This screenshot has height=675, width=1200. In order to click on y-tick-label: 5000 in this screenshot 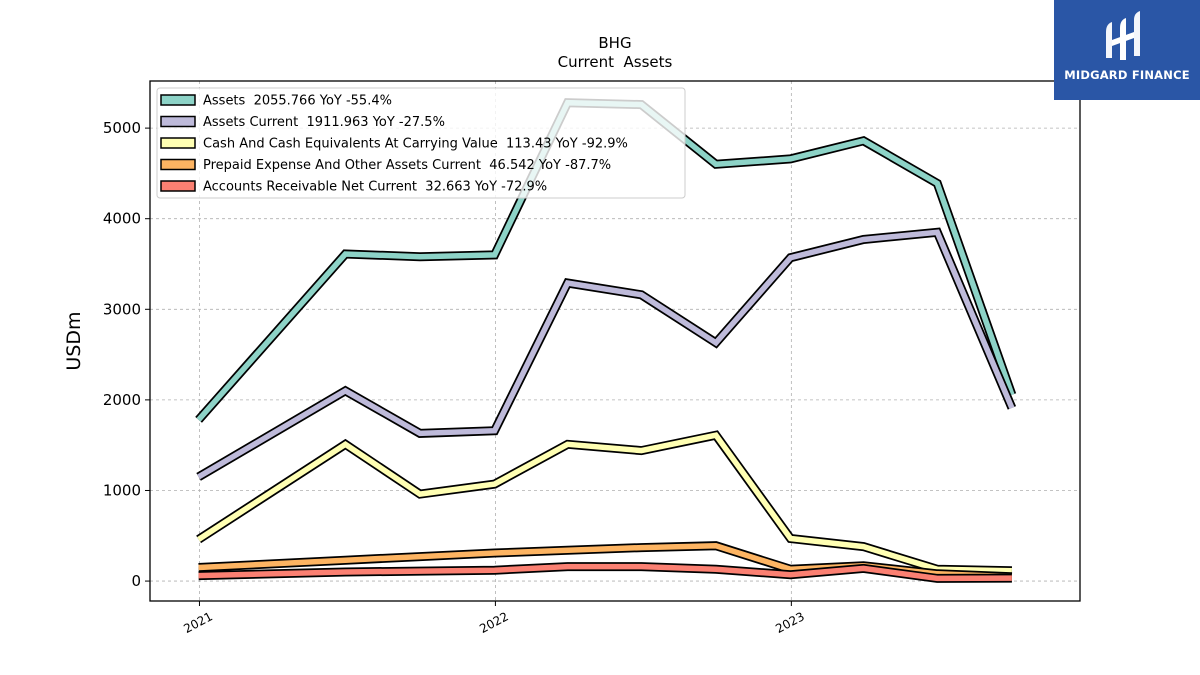, I will do `click(122, 128)`.